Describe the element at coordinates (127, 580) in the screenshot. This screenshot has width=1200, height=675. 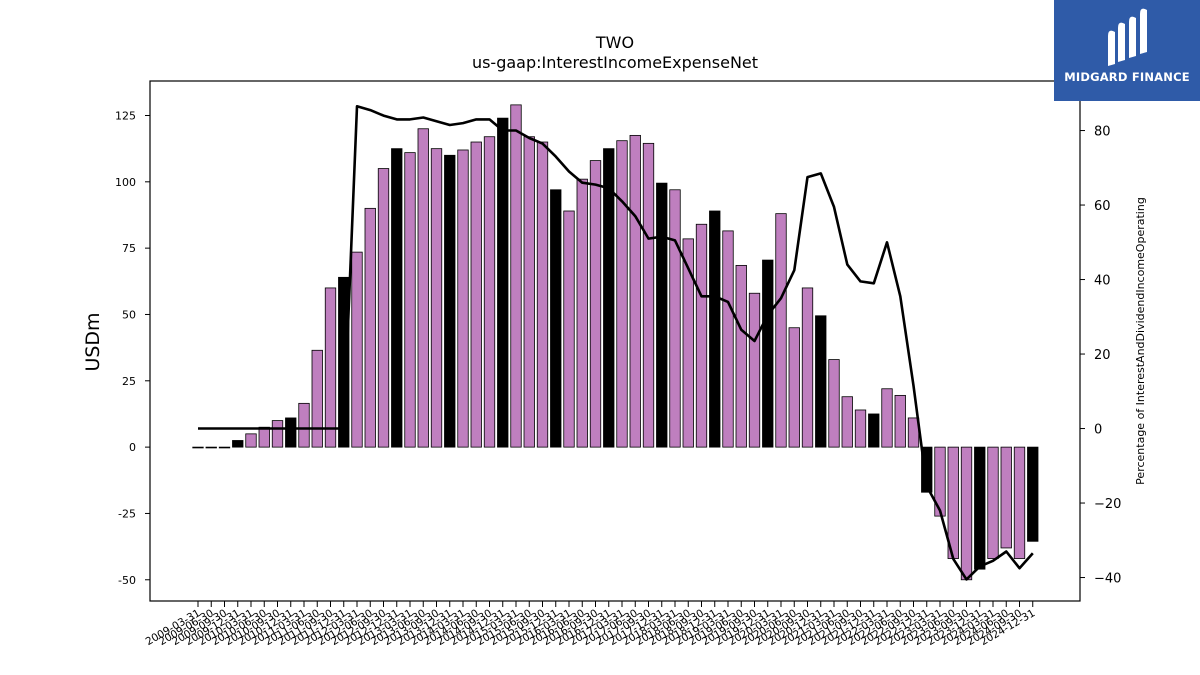
I see `y-tick-label: -50` at that location.